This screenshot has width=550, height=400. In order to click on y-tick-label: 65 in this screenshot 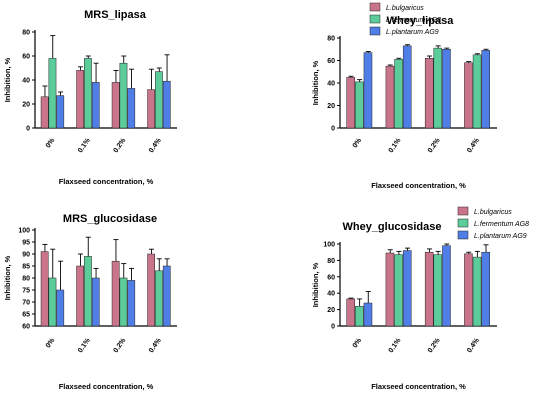, I will do `click(26, 315)`.